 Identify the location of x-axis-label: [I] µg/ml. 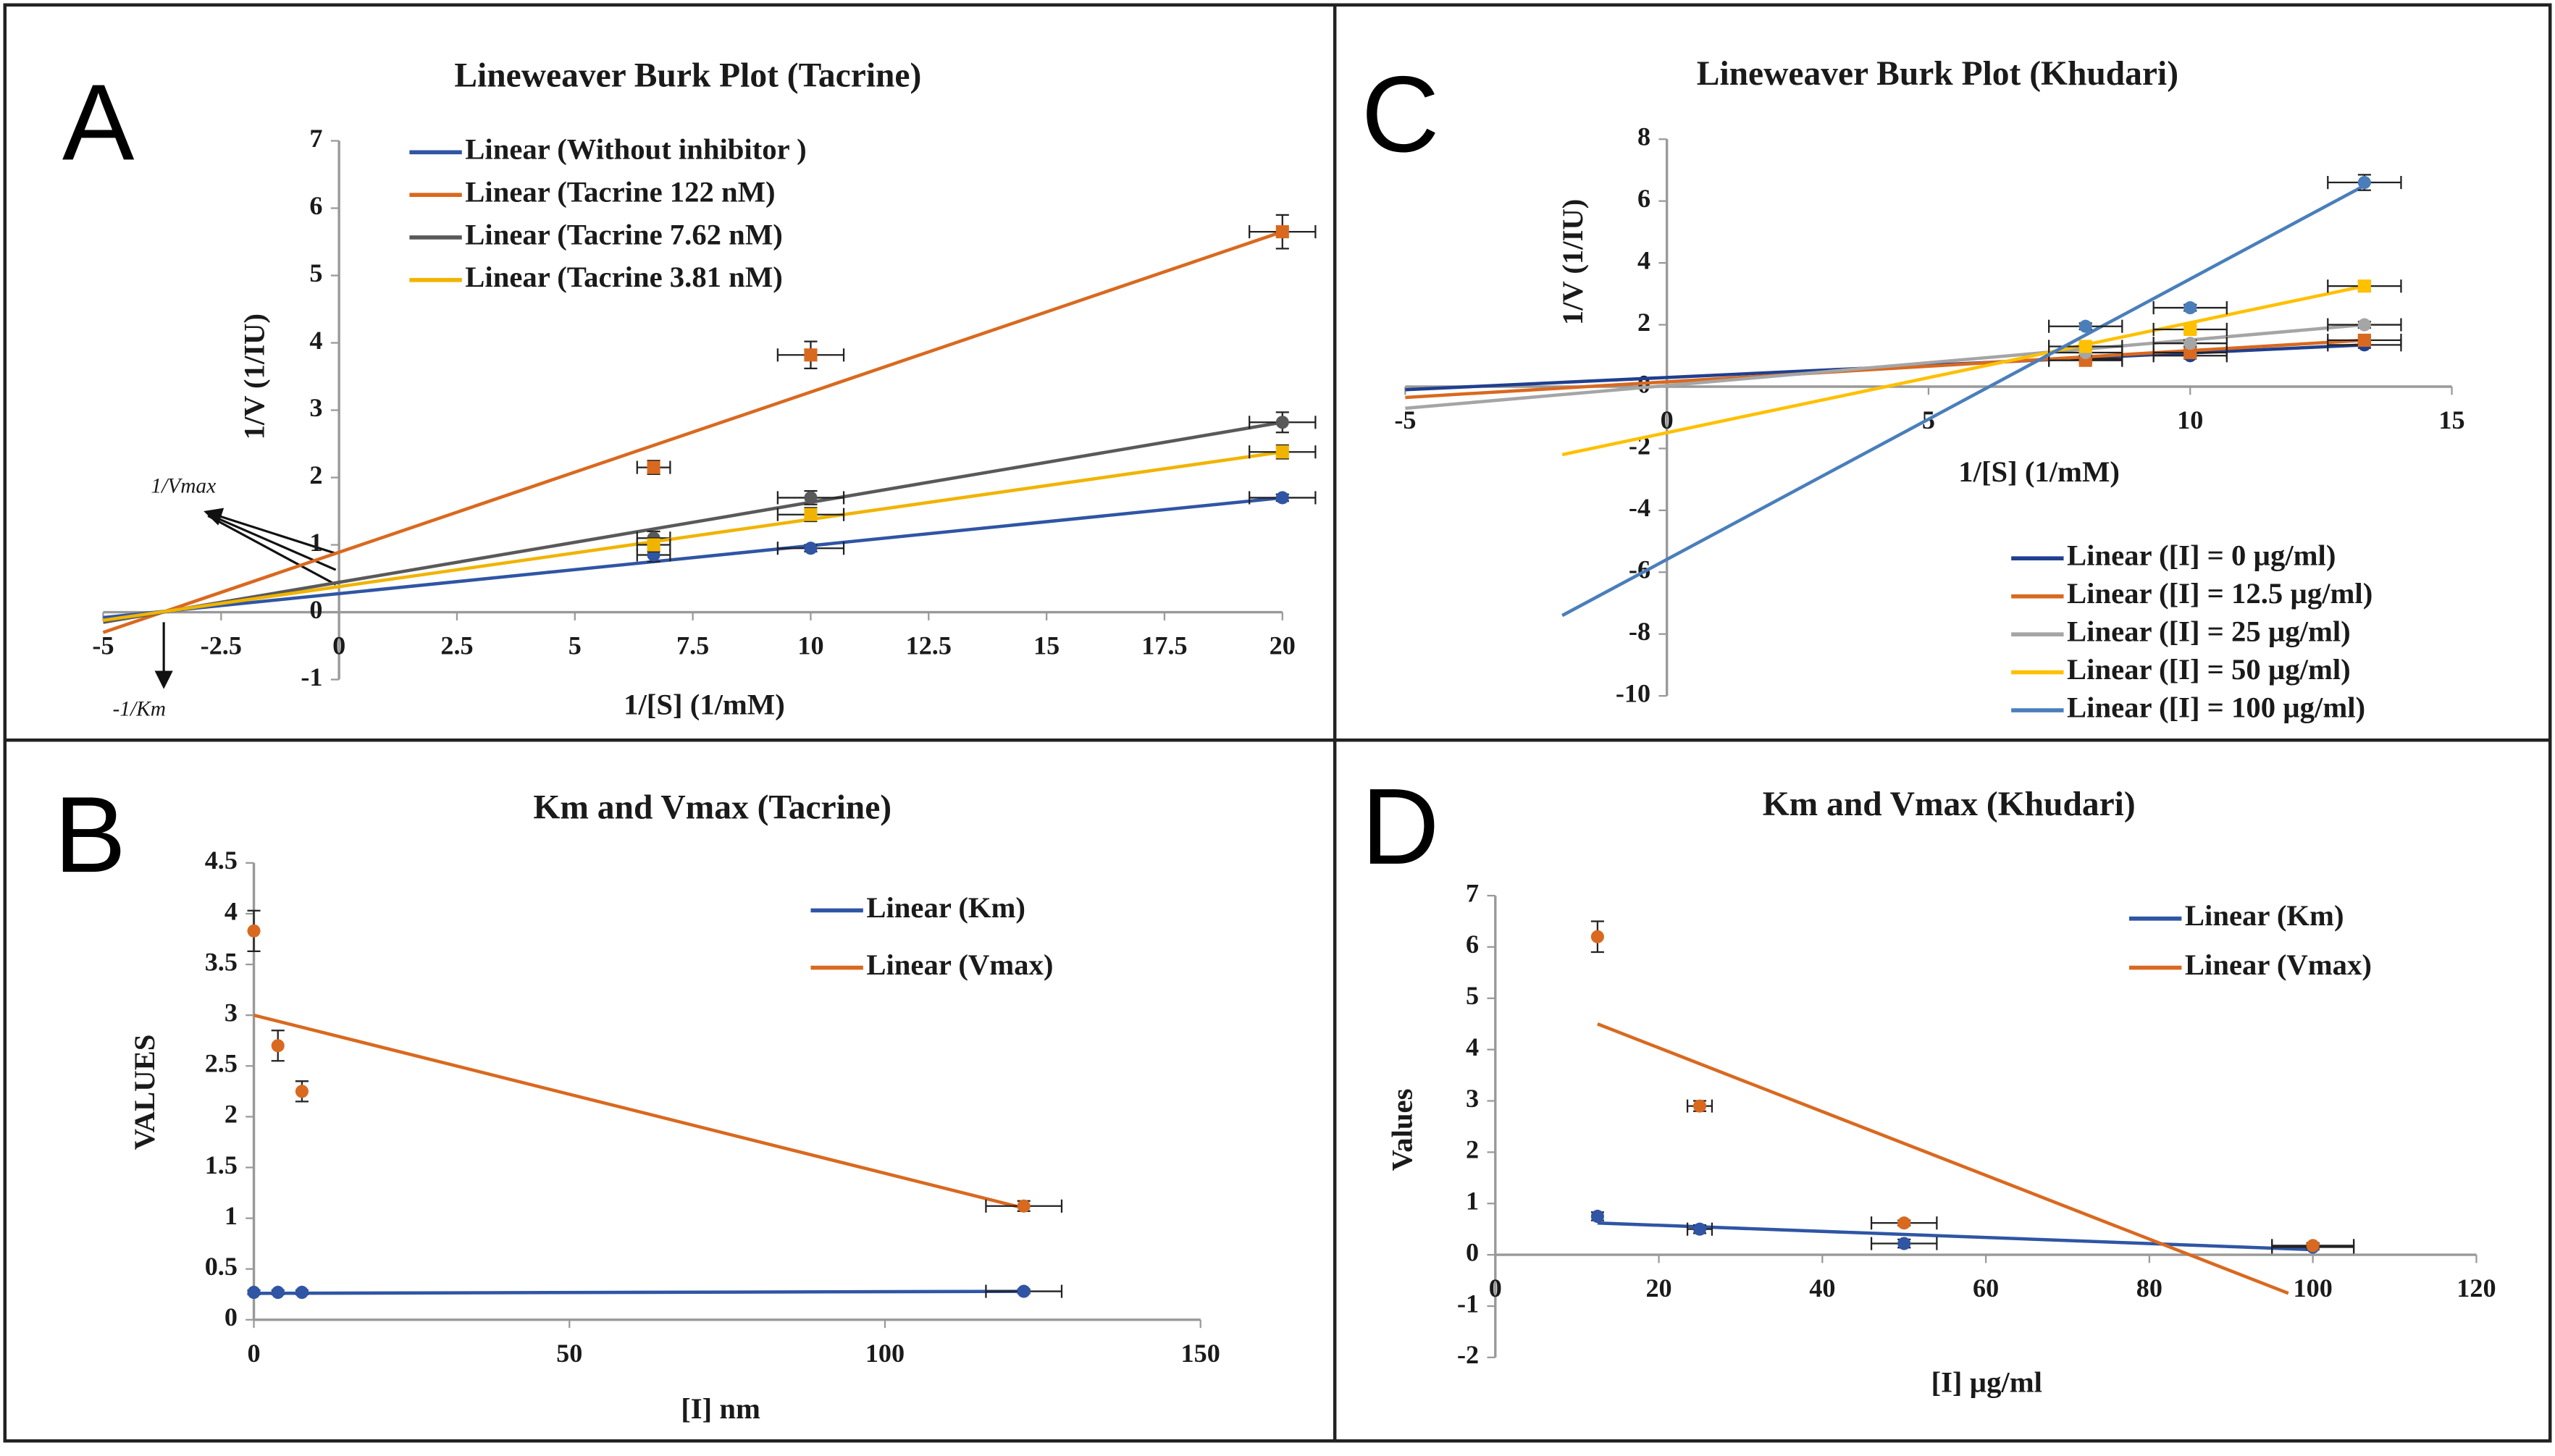
(1987, 1382).